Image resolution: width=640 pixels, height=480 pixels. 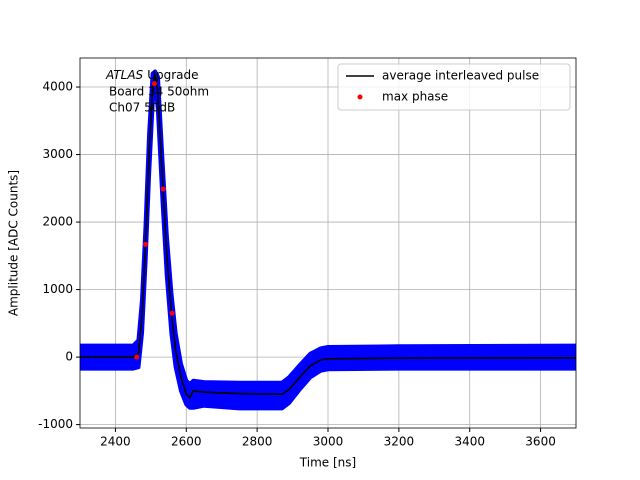 What do you see at coordinates (328, 442) in the screenshot?
I see `x-tick-label: 3000` at bounding box center [328, 442].